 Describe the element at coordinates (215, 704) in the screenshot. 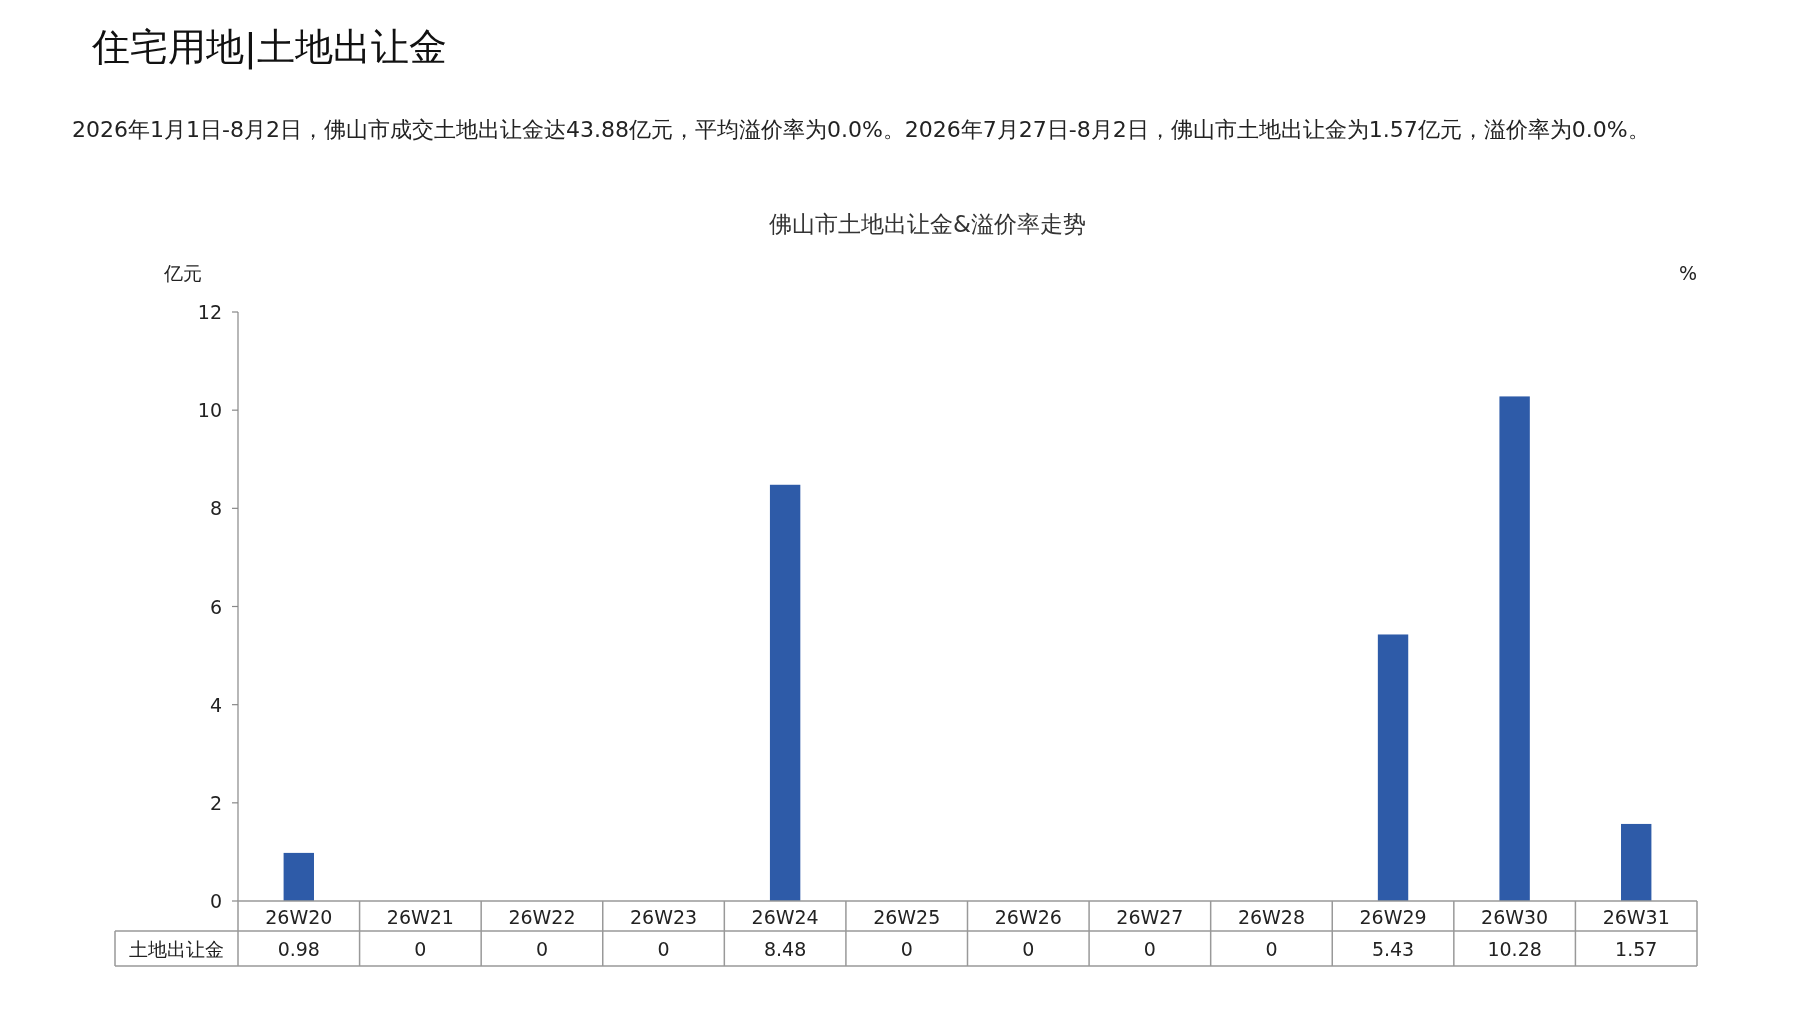

I see `y-tick-label: 4` at that location.